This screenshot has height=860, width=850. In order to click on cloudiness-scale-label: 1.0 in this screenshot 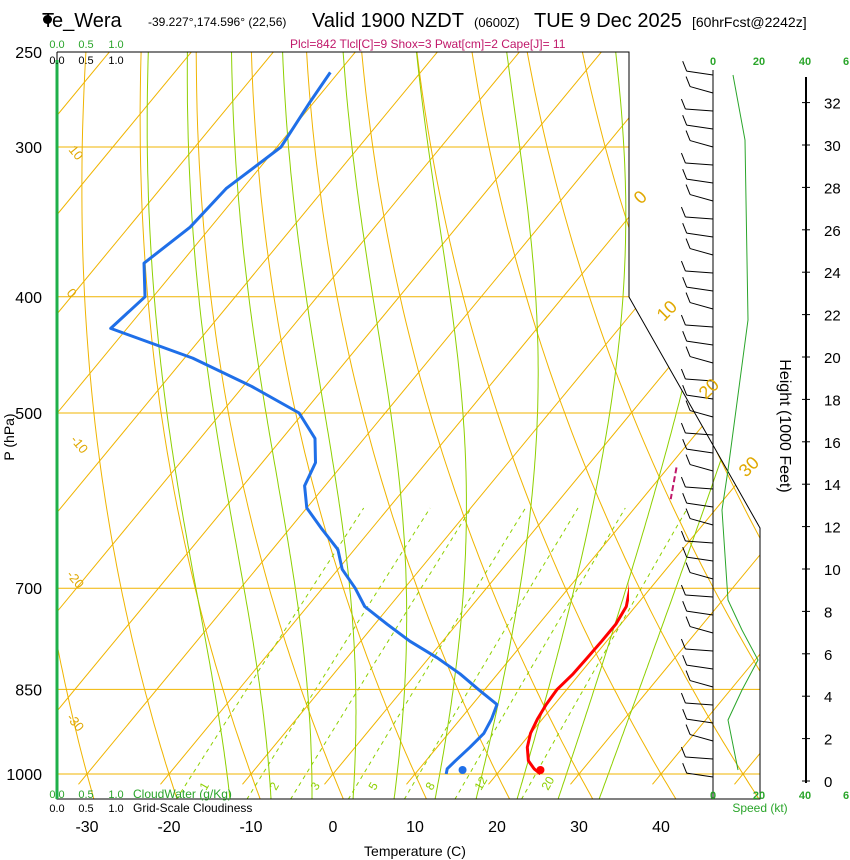, I will do `click(115, 61)`.